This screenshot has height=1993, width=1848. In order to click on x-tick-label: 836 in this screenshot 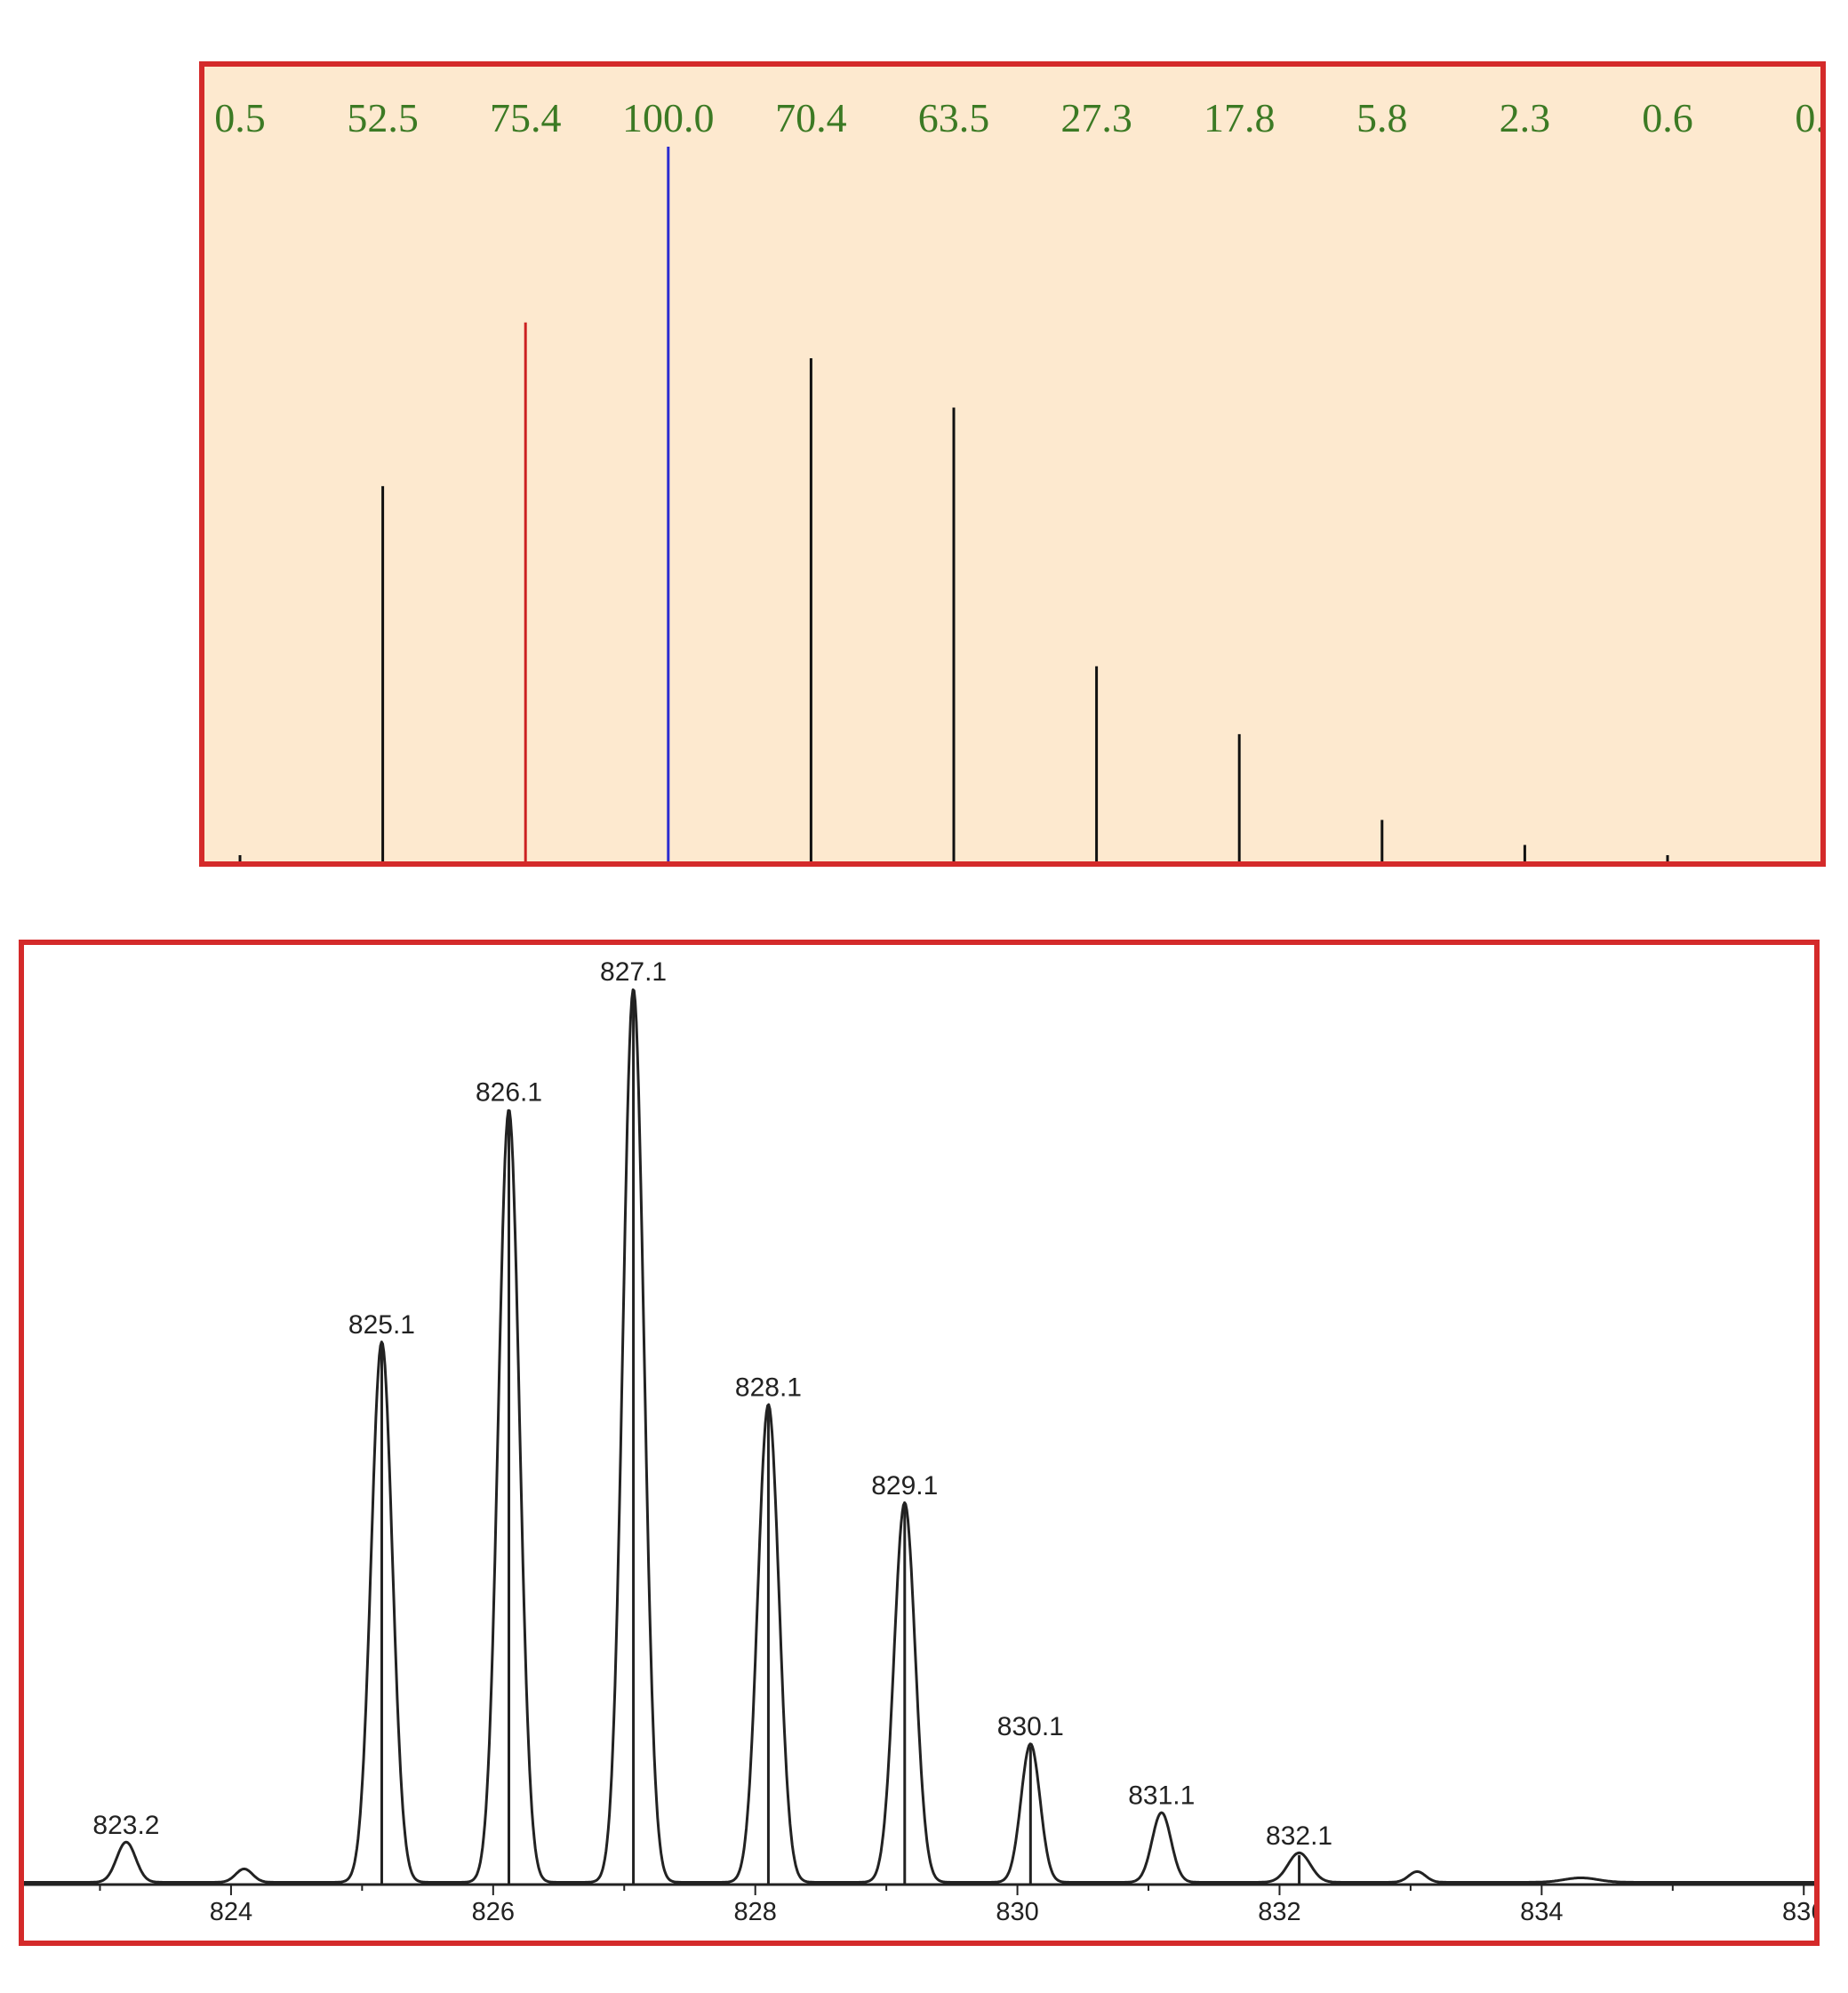, I will do `click(1803, 1912)`.